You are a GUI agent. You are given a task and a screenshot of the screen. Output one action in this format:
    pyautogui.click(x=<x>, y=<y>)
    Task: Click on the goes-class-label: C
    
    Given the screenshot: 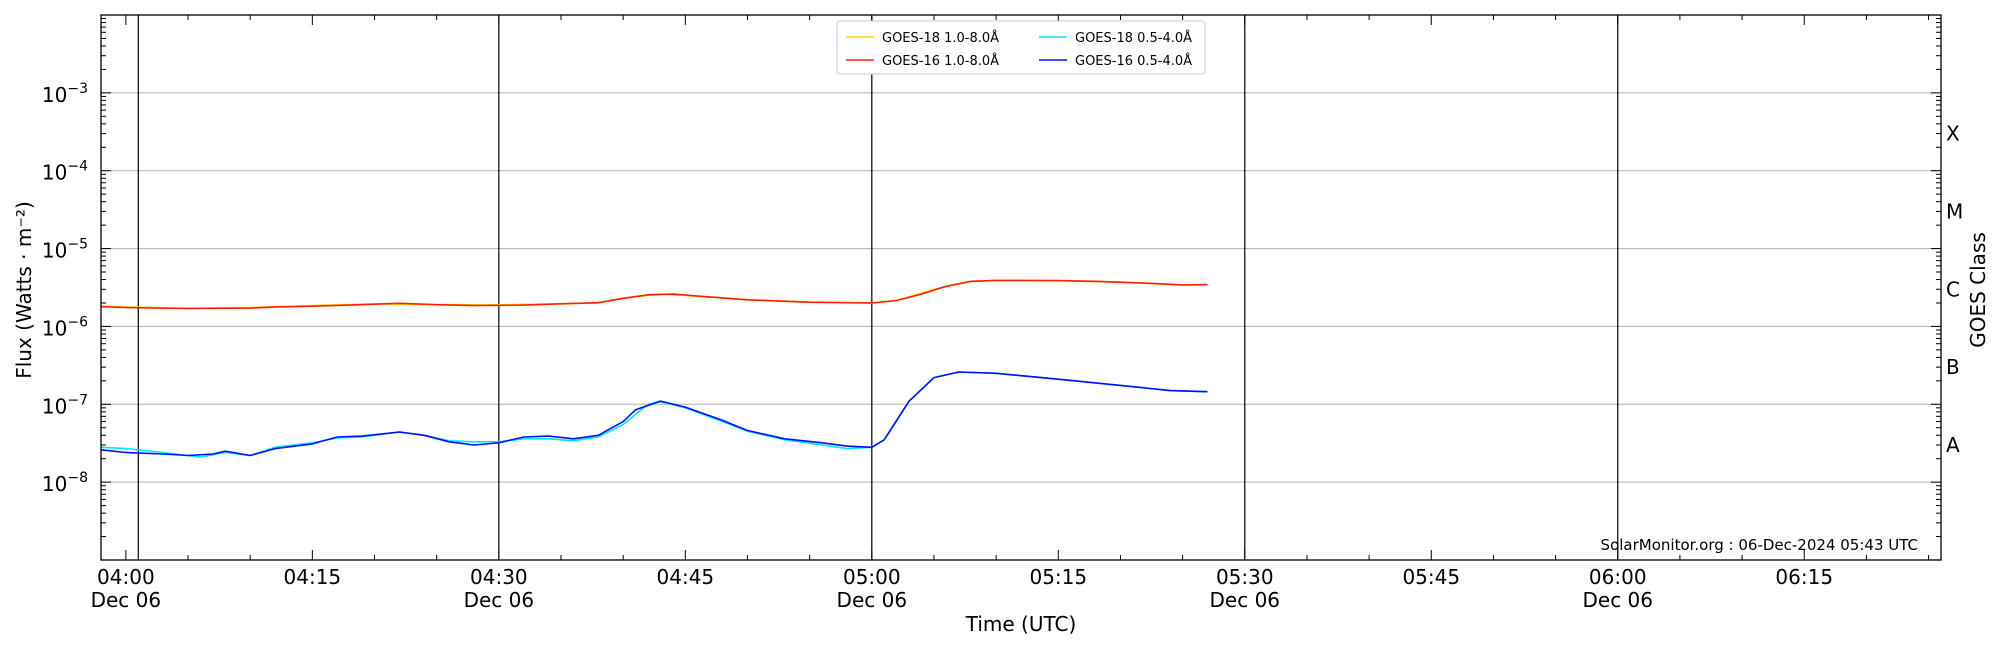 What is the action you would take?
    pyautogui.click(x=1953, y=289)
    